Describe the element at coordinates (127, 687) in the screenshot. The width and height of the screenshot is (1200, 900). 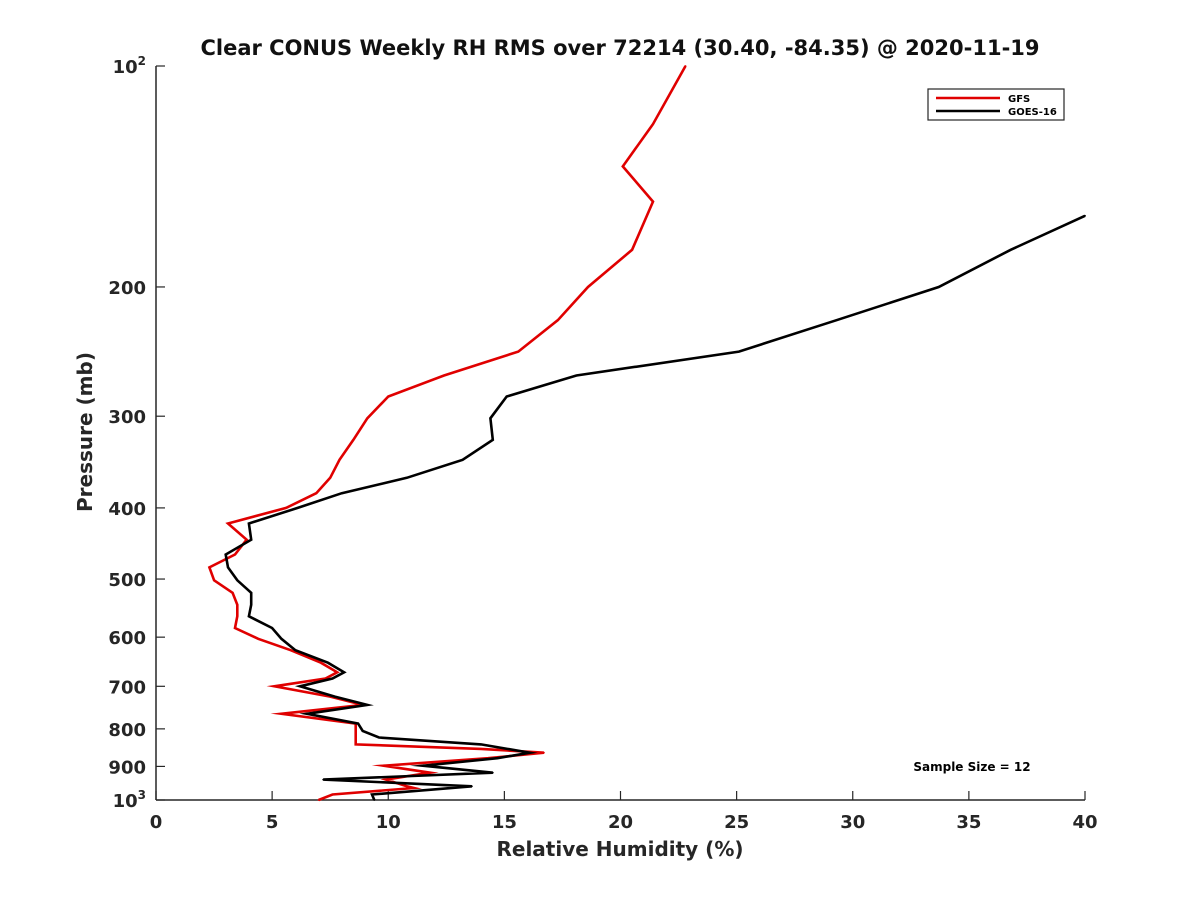
I see `y-tick-label: 700` at that location.